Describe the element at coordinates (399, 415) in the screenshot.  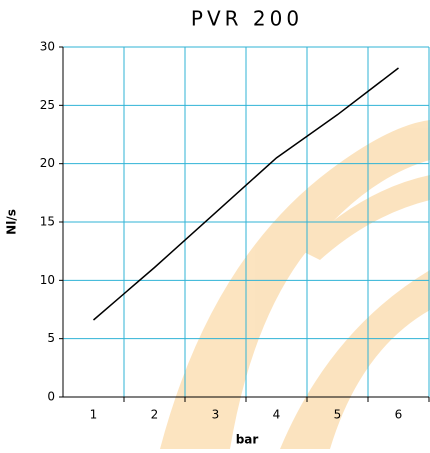
I see `x-tick-label: 6` at that location.